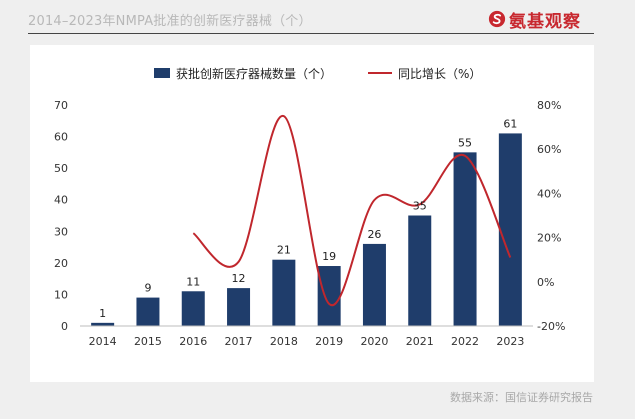 The width and height of the screenshot is (635, 419). I want to click on bar-value-label: 35, so click(420, 206).